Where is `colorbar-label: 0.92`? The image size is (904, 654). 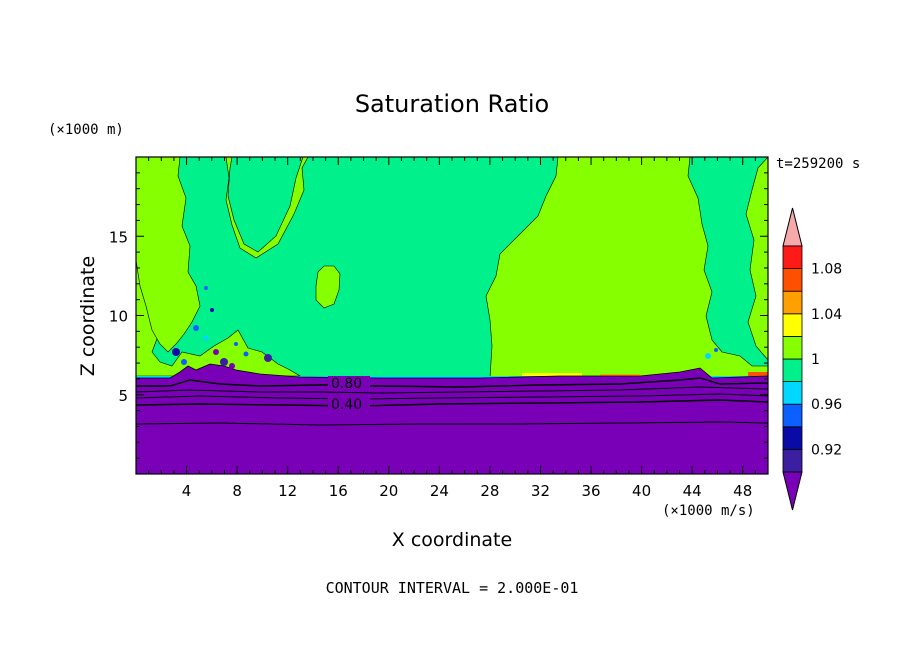
colorbar-label: 0.92 is located at coordinates (826, 450).